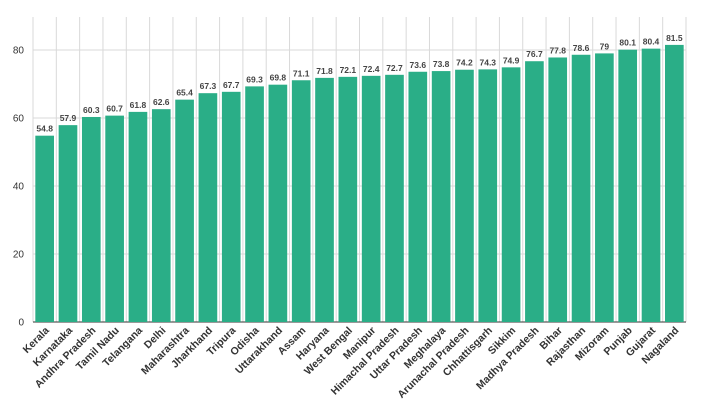  What do you see at coordinates (464, 63) in the screenshot?
I see `data-label: 74.2` at bounding box center [464, 63].